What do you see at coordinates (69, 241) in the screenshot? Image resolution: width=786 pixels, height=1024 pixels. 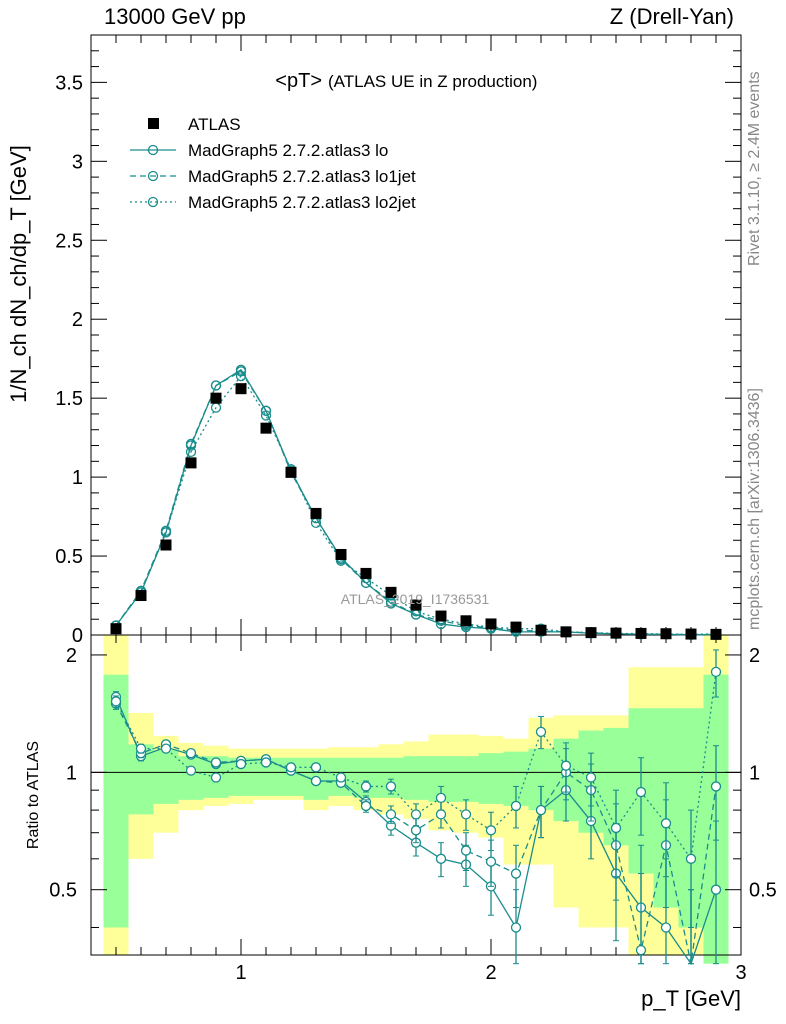 I see `y-tick-label: 2.5` at bounding box center [69, 241].